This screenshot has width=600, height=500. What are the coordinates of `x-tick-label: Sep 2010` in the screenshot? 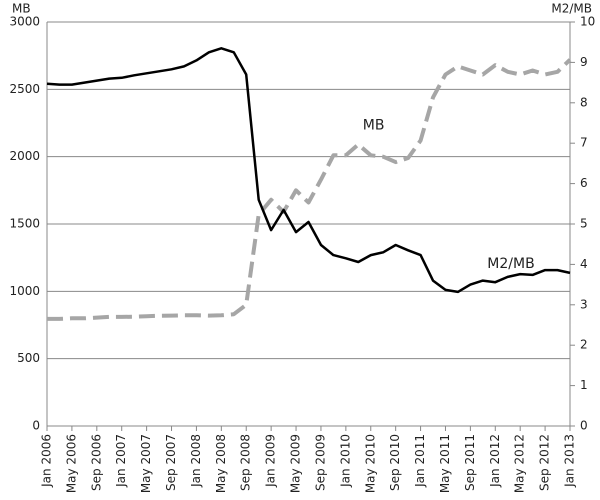 It's located at (395, 462).